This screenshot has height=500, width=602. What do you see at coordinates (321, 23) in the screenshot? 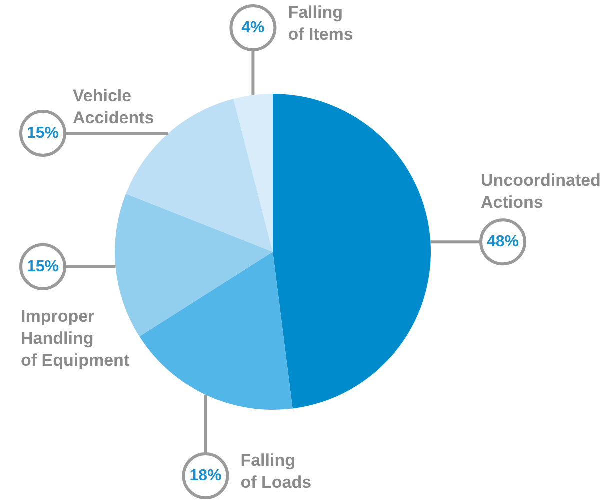
I see `slice-label: Falling of Items` at bounding box center [321, 23].